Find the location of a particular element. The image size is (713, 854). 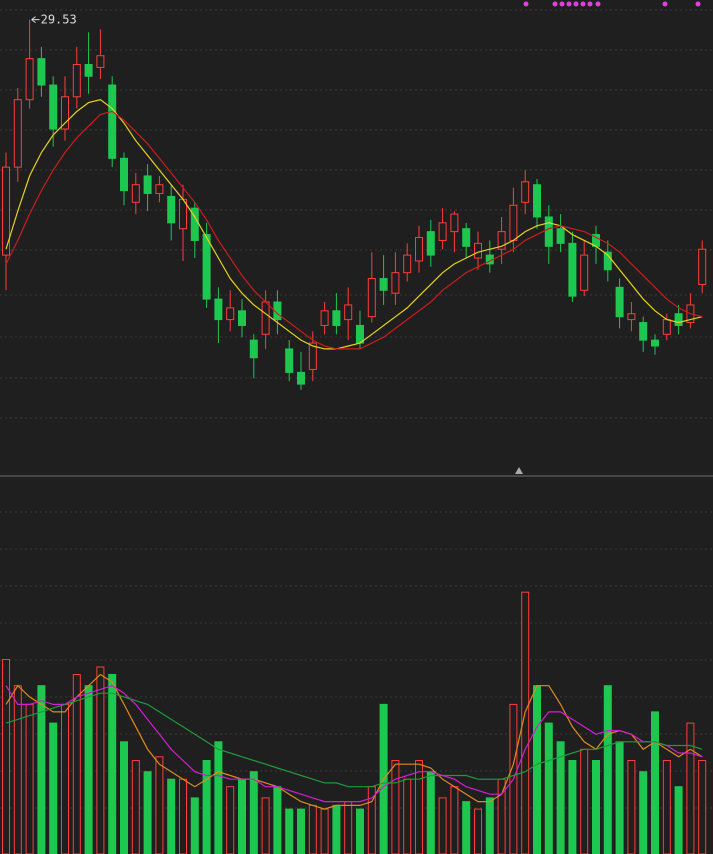

splitter-handle is located at coordinates (519, 470).